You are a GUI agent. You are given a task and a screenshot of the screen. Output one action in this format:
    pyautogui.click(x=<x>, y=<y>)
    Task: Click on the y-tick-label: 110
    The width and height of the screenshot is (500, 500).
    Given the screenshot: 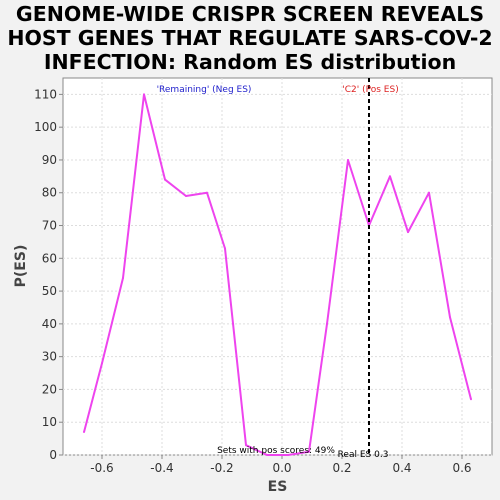 What is the action you would take?
    pyautogui.click(x=45, y=94)
    